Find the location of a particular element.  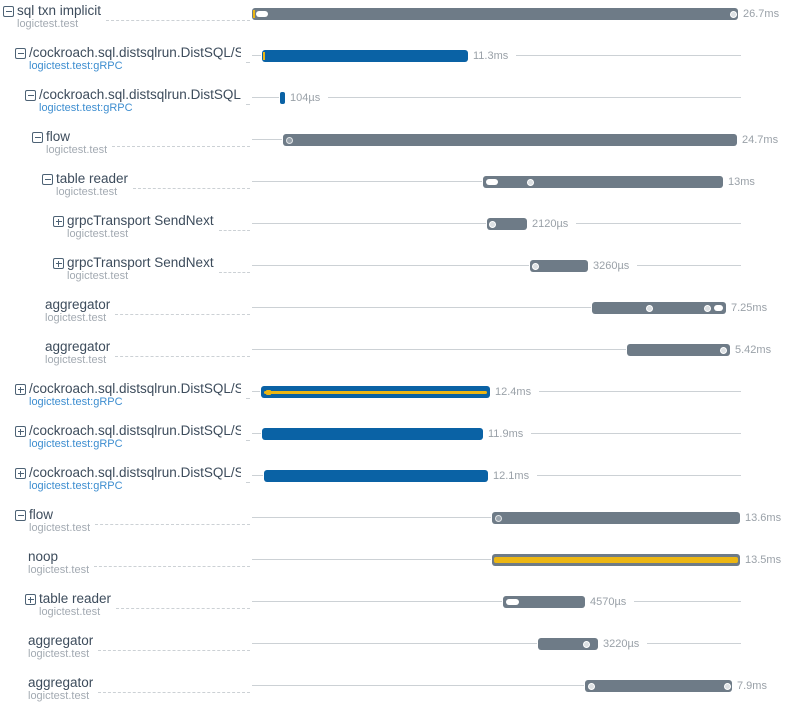

span-label-texts: grpcTransport SendNext logictest.test is located at coordinates (140, 226).